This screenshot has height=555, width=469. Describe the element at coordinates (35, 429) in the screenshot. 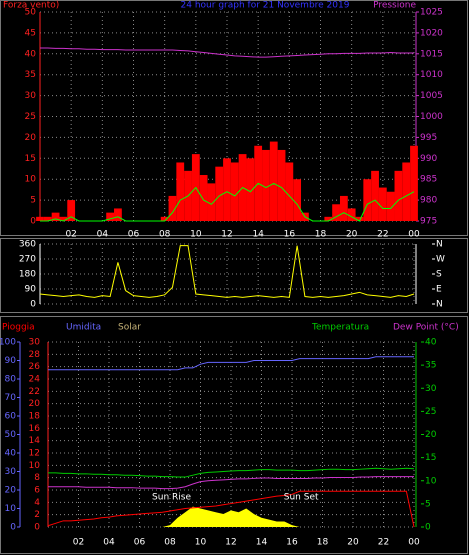

I see `y-tick-label: 16` at that location.